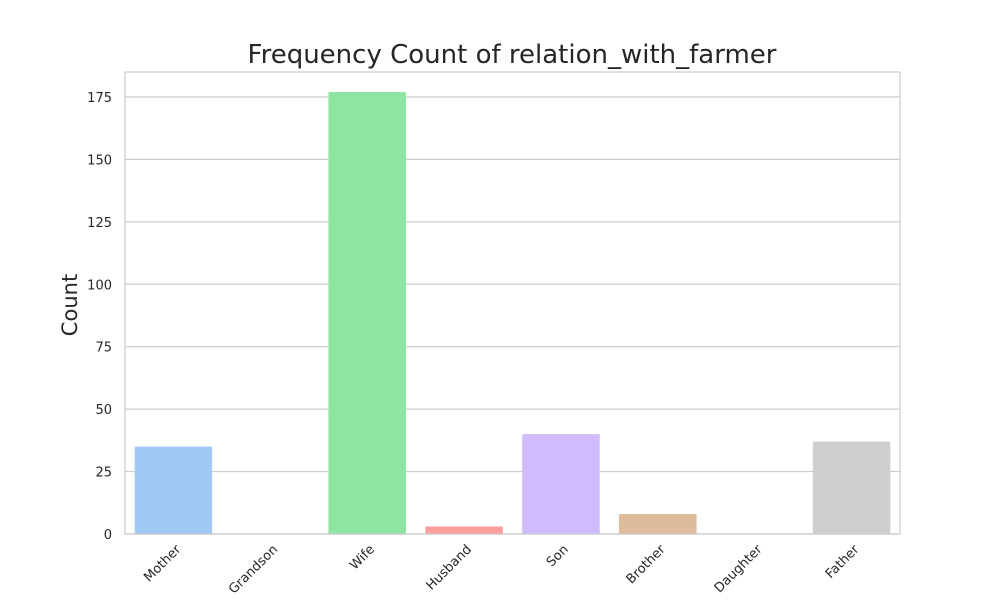 The image size is (1000, 600). I want to click on y-tick-label: 50, so click(103, 410).